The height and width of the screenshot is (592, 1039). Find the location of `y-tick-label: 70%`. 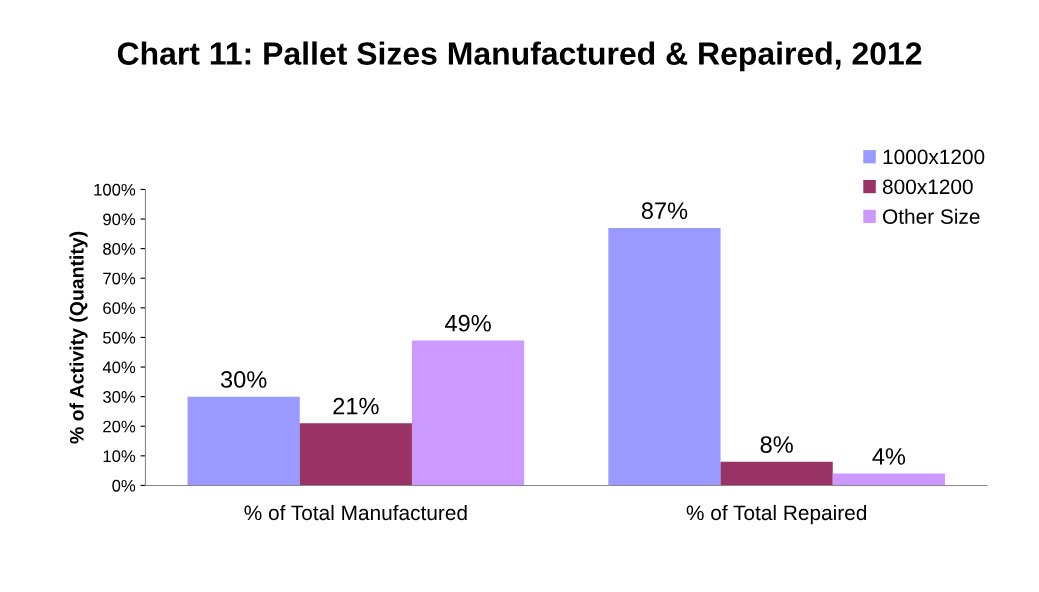

y-tick-label: 70% is located at coordinates (119, 278).